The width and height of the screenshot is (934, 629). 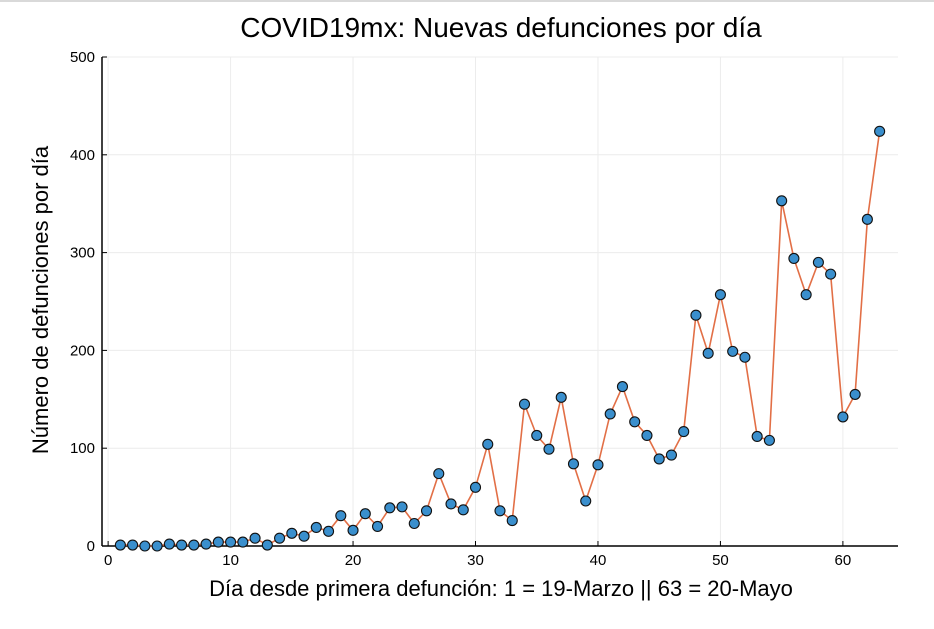 What do you see at coordinates (843, 560) in the screenshot?
I see `x-tick-label: 60` at bounding box center [843, 560].